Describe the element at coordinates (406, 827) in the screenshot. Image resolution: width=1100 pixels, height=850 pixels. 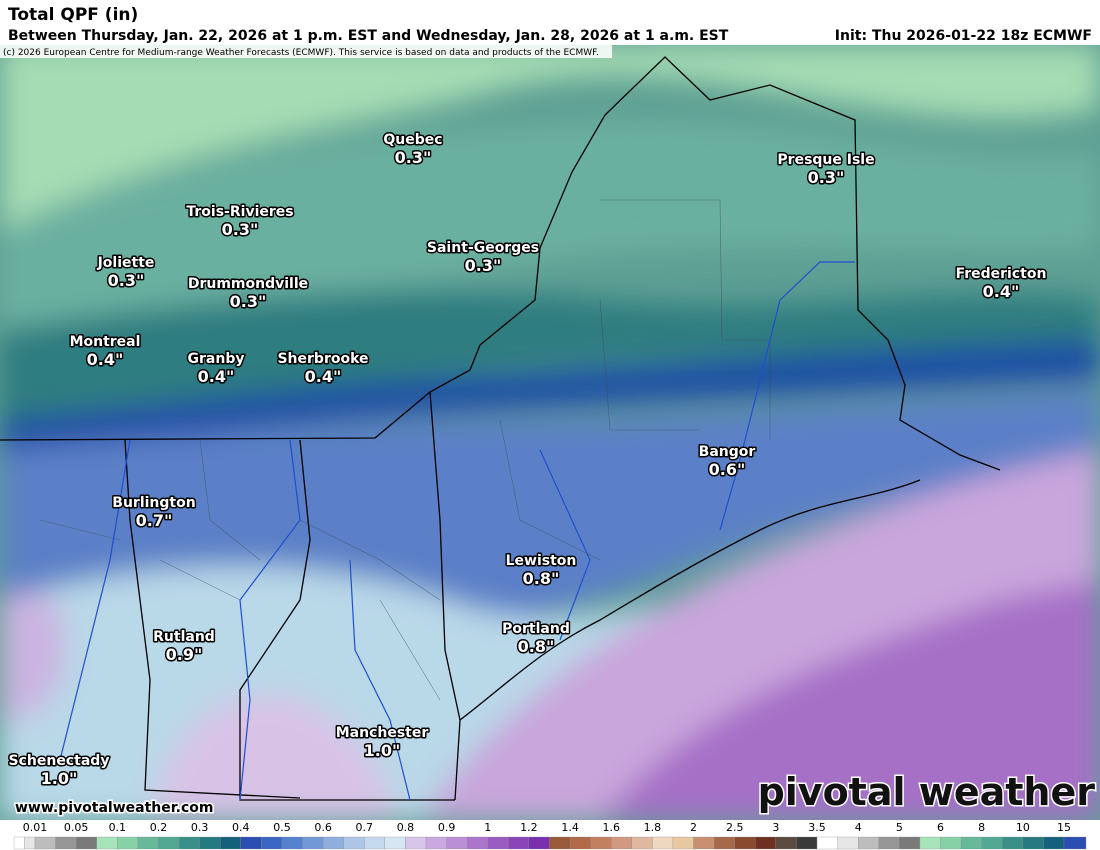
I see `colorbar-label: 0.8` at that location.